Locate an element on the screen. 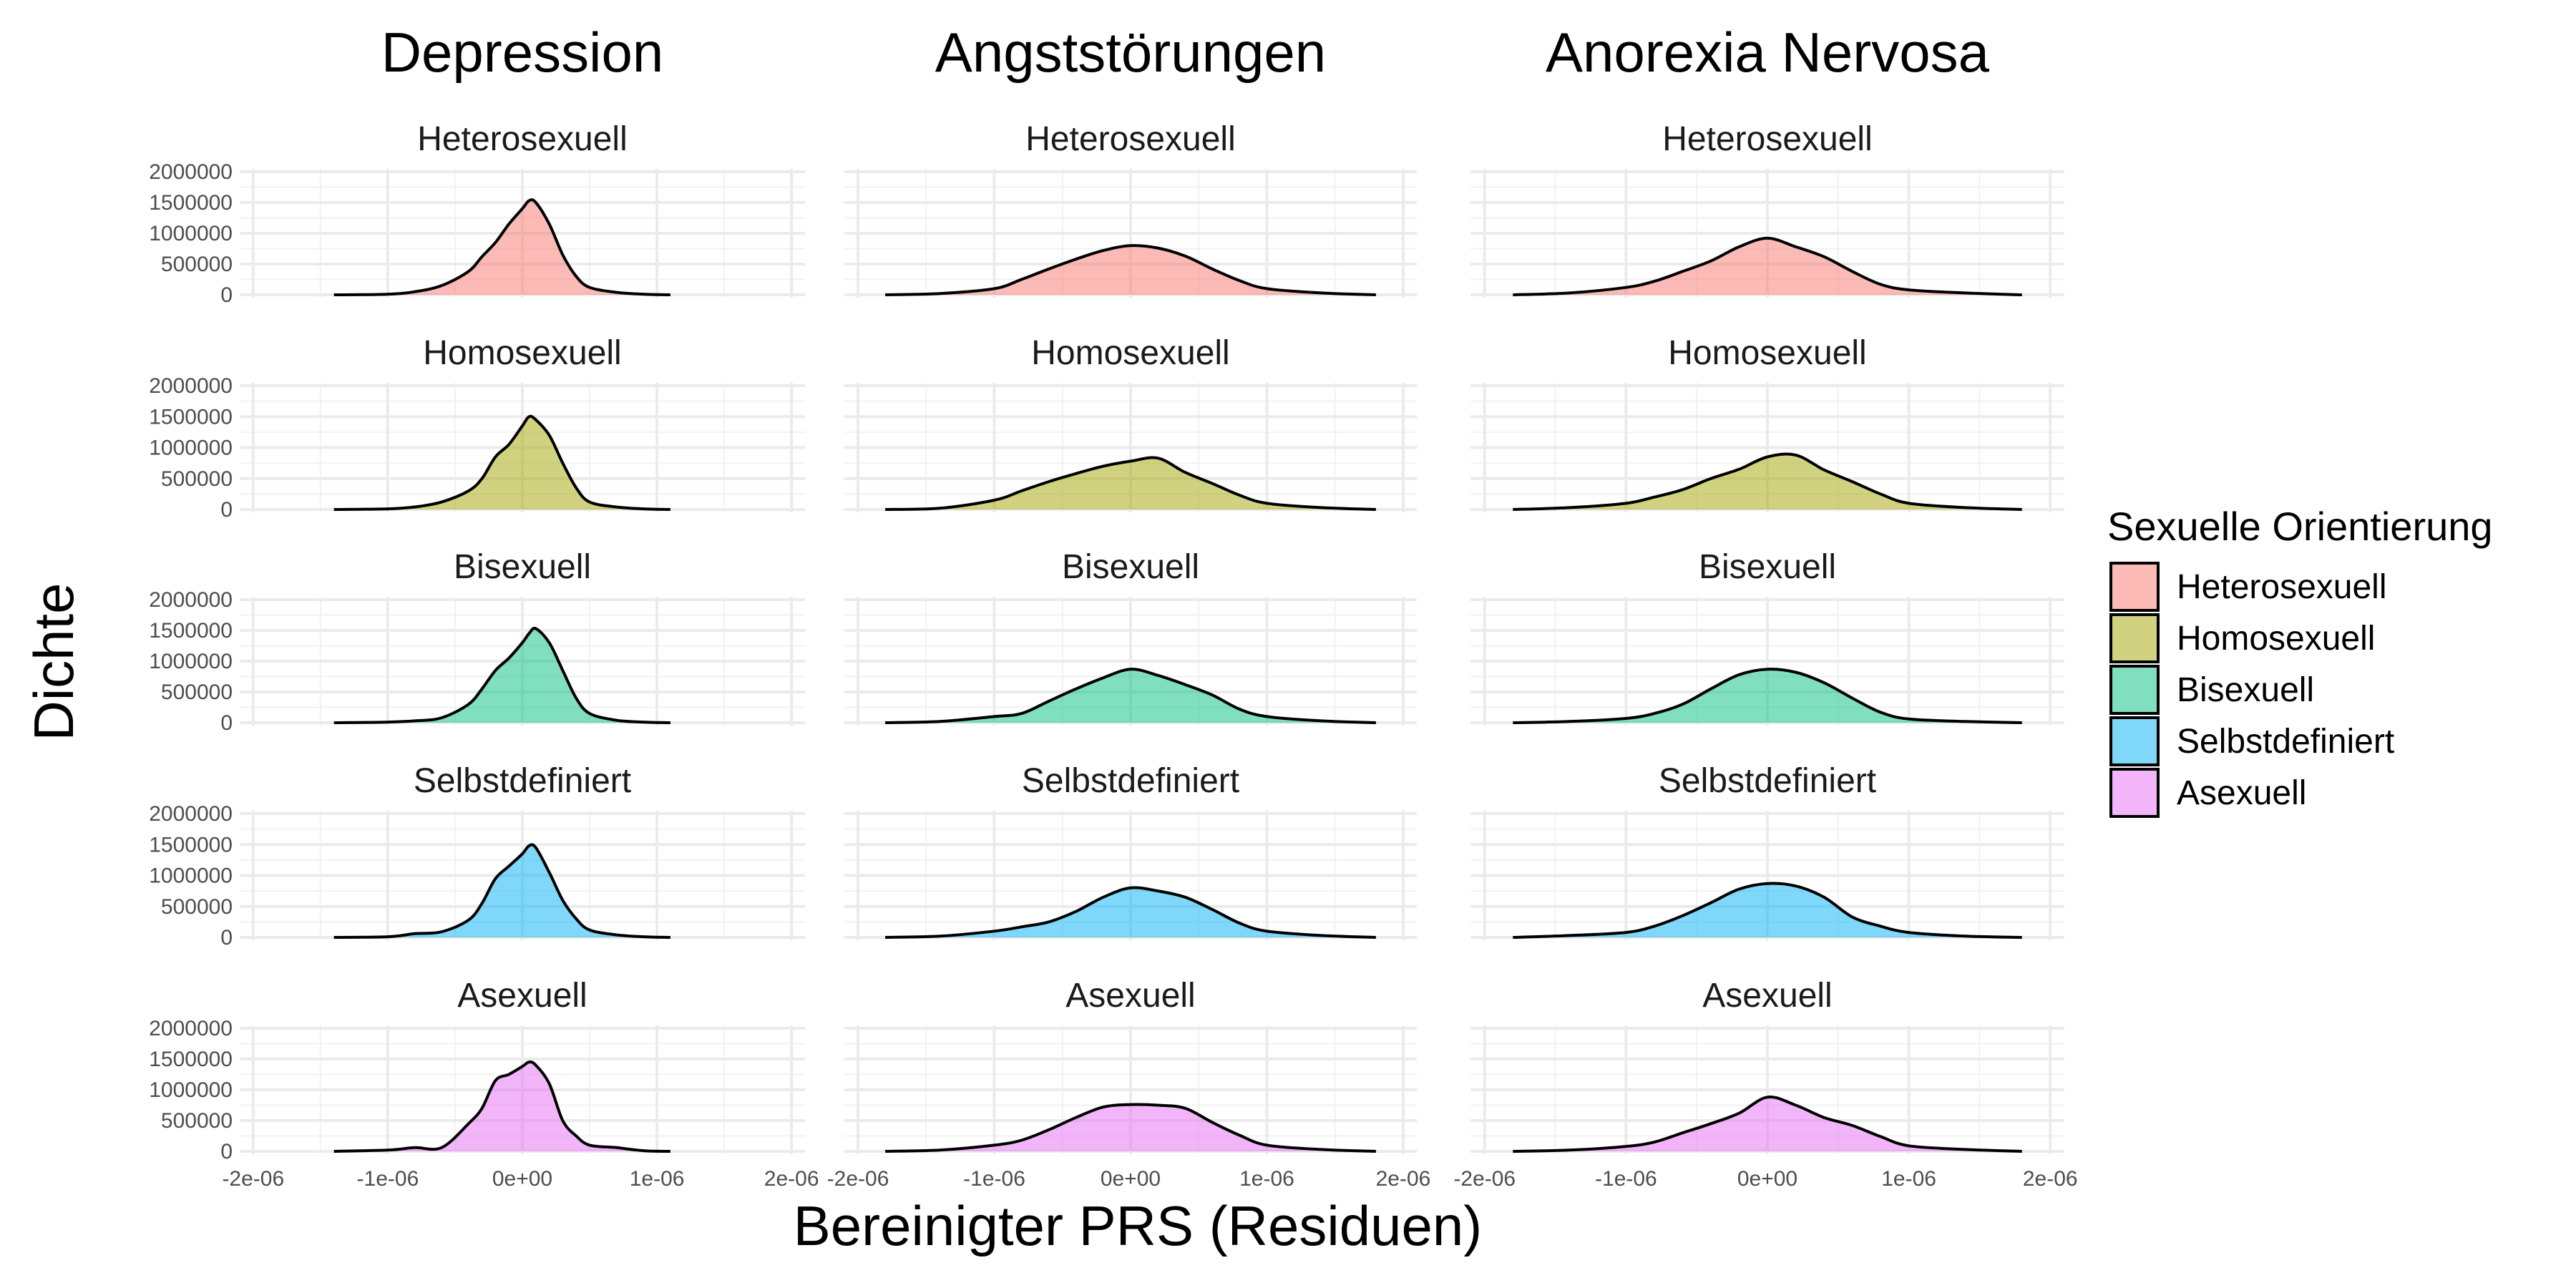  density-line-anorexia-nervosa-heterosexuell is located at coordinates (1767, 266).